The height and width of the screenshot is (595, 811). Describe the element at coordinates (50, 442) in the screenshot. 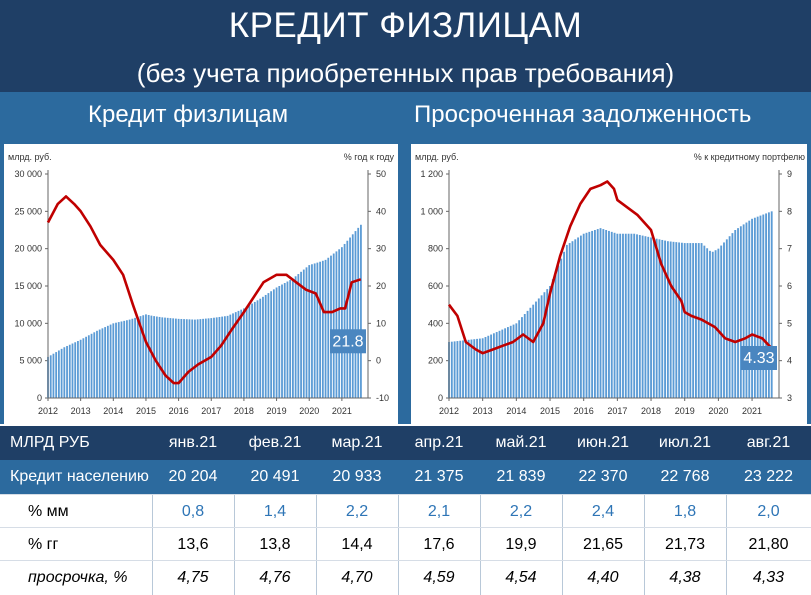

I see `table-header-label: МЛРД РУБ` at that location.